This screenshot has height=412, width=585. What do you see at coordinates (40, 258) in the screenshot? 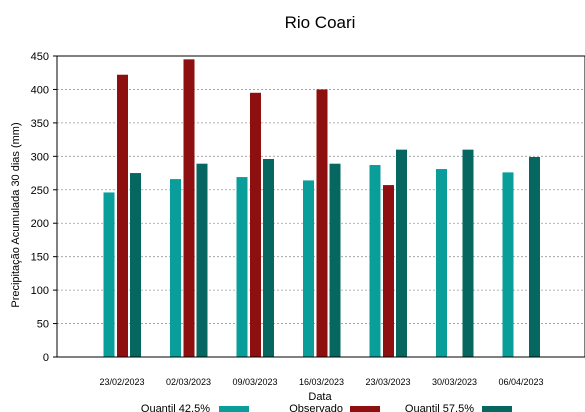
I see `y-tick-label: 150` at bounding box center [40, 258].